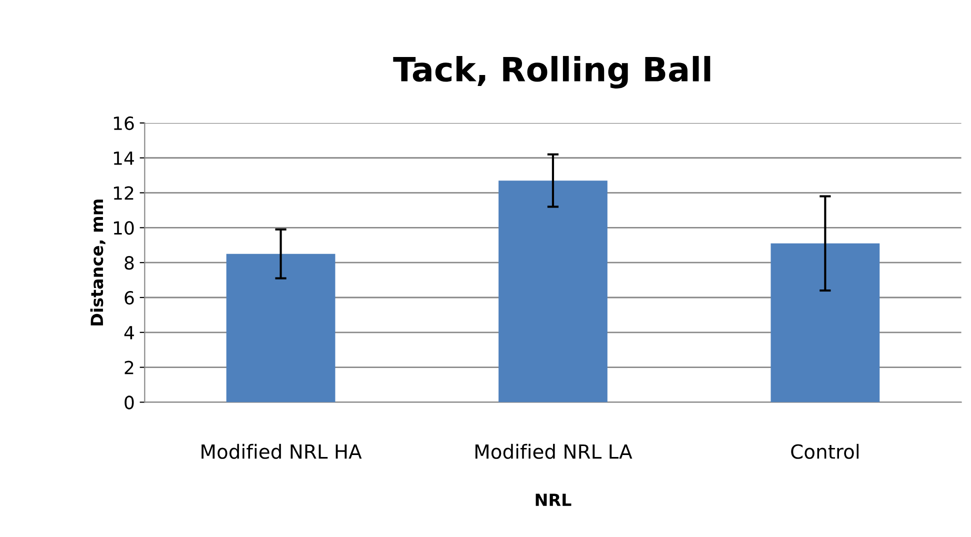 The height and width of the screenshot is (537, 971). Describe the element at coordinates (129, 263) in the screenshot. I see `y-tick-label: 8` at that location.